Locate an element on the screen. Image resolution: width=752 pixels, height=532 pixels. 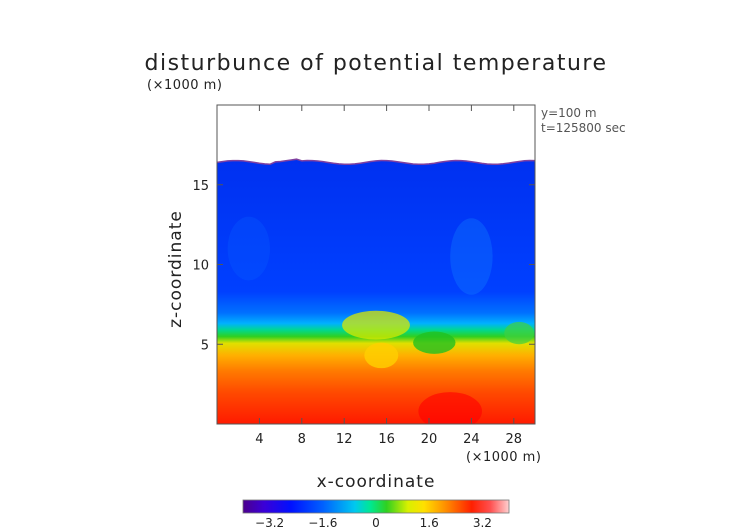
y-axis: 5 10 15 is located at coordinates (363, 266).